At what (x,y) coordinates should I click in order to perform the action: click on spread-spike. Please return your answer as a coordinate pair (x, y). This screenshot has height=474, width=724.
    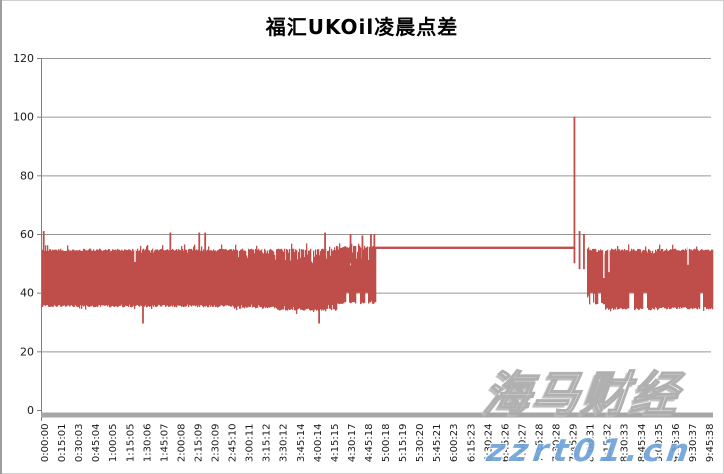
    Looking at the image, I should click on (43, 247).